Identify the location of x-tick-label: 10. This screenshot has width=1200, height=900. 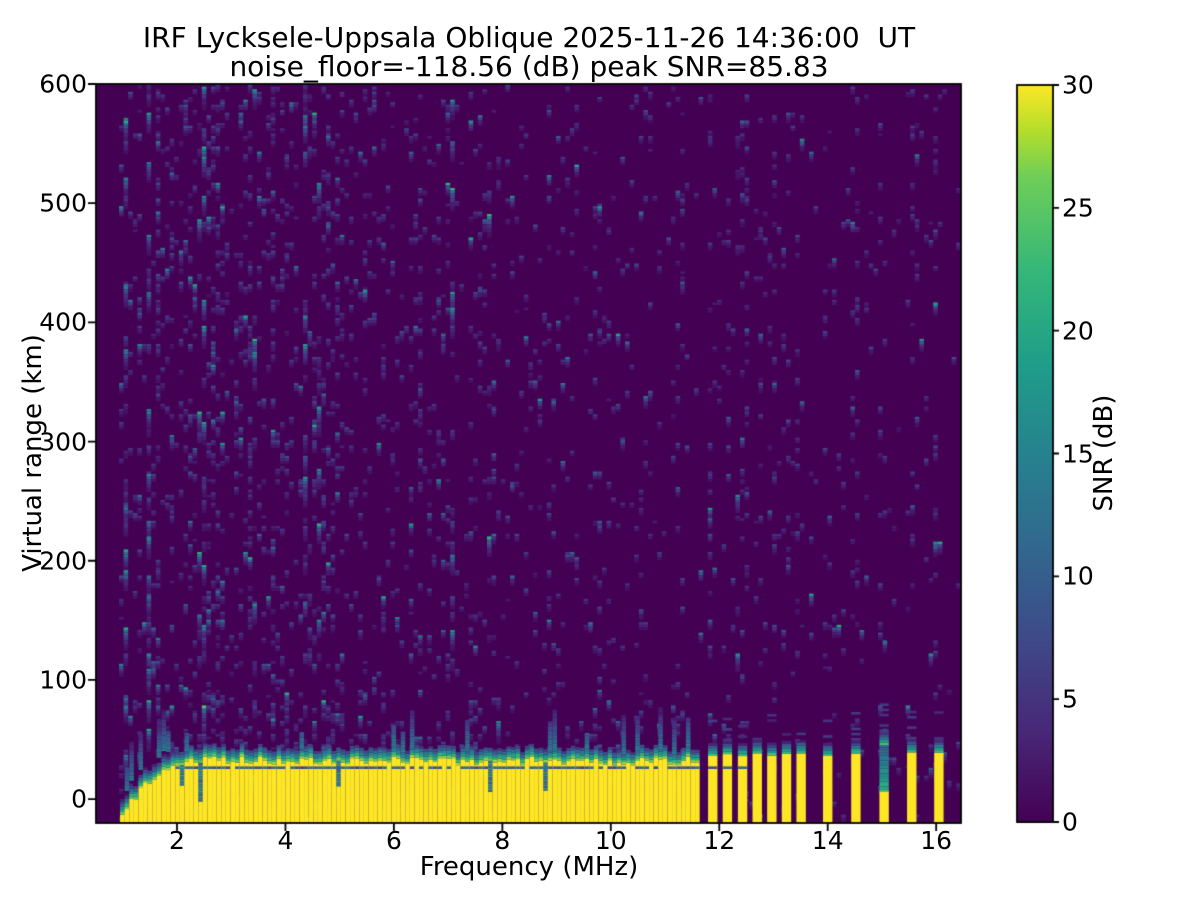
(610, 840).